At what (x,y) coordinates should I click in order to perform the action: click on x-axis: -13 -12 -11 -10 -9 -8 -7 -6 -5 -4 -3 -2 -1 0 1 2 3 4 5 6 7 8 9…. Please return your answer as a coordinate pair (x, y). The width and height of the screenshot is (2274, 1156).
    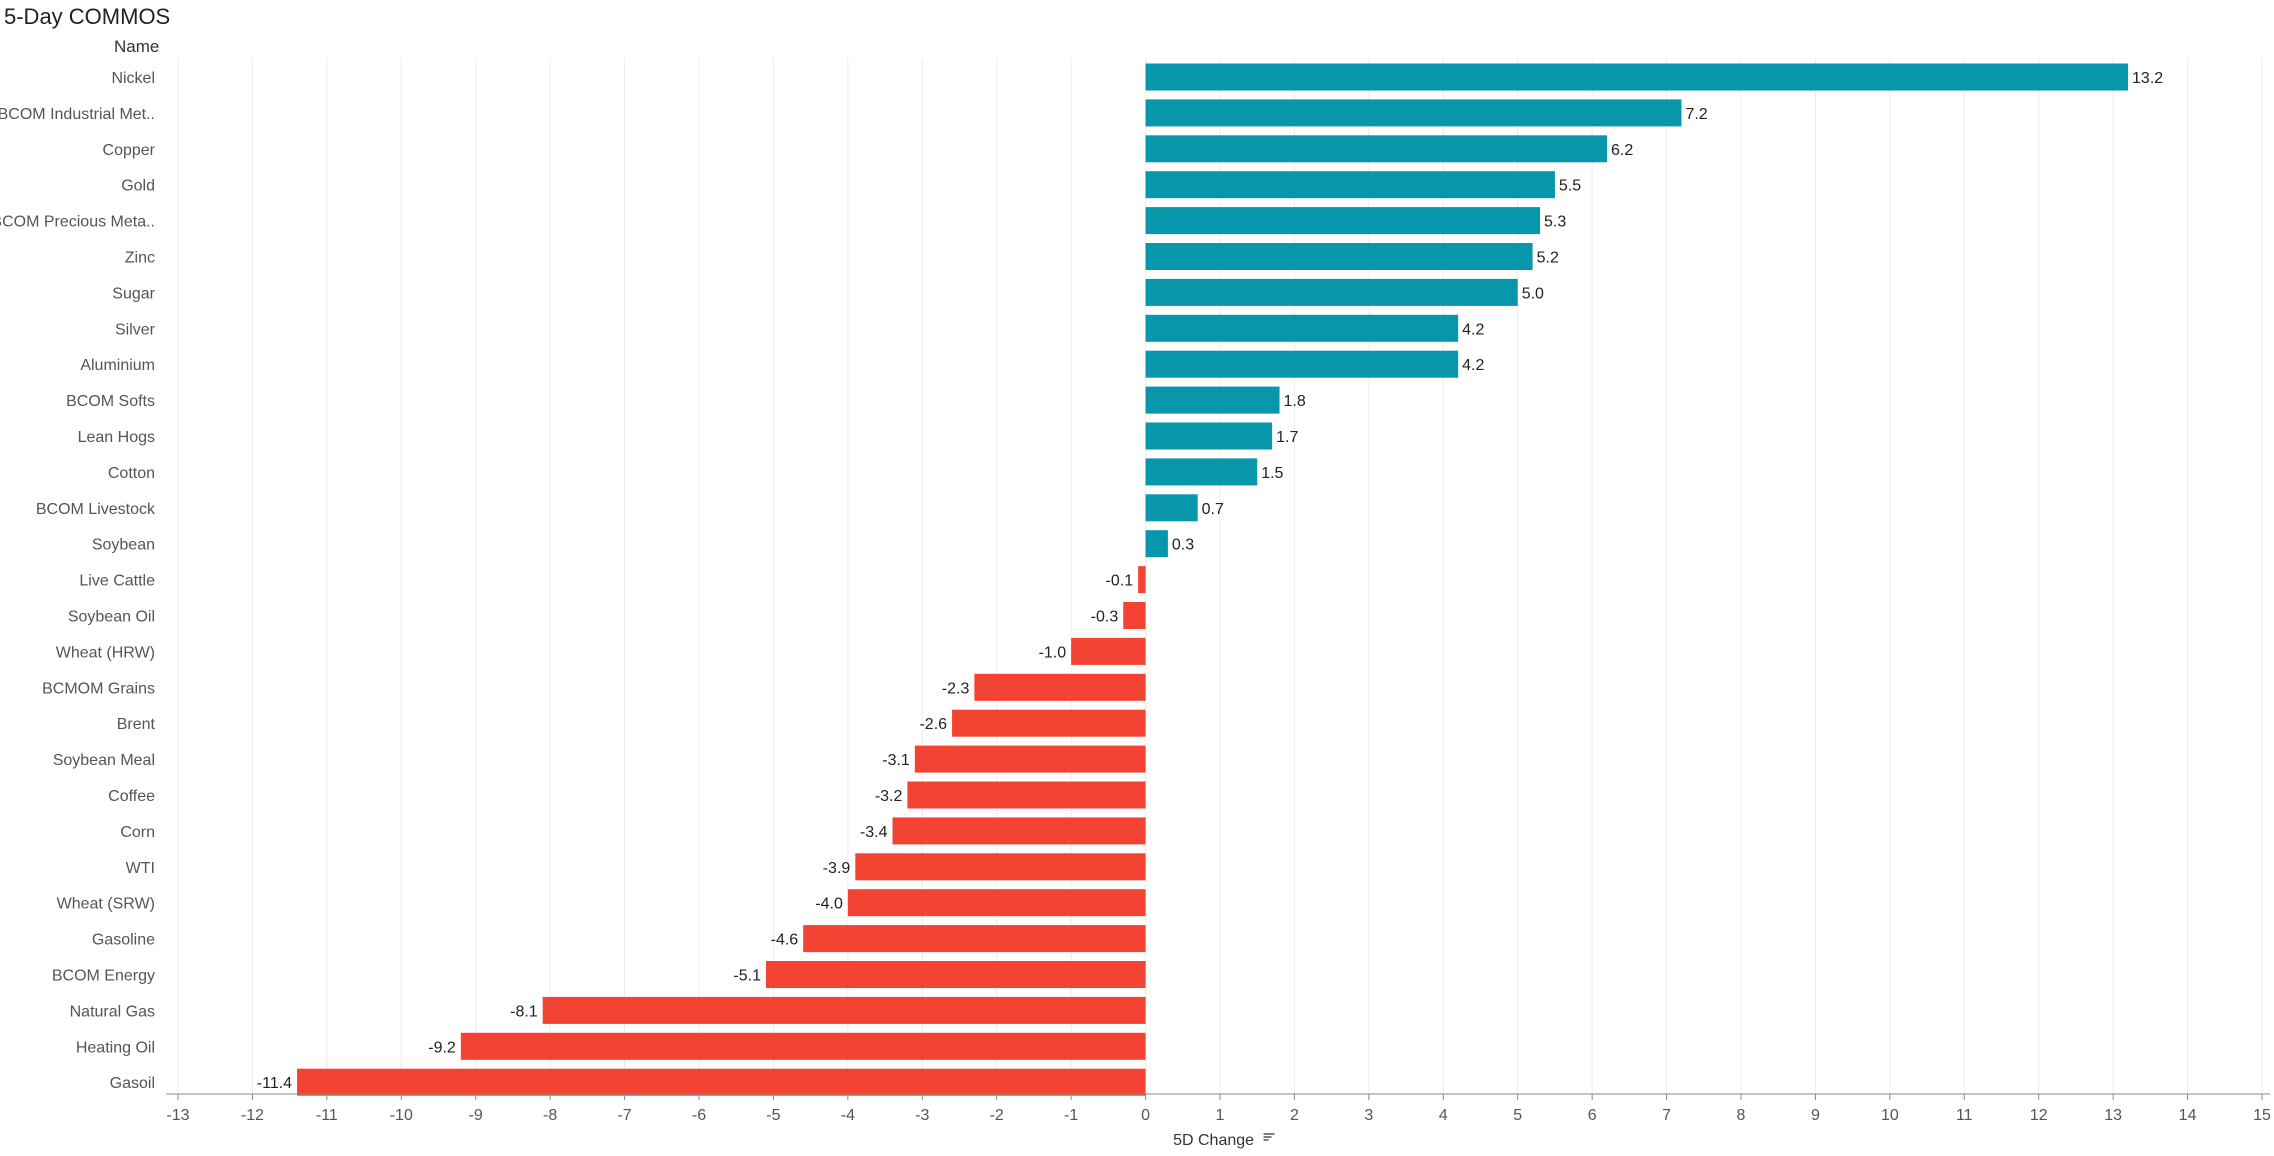
    Looking at the image, I should click on (1218, 1108).